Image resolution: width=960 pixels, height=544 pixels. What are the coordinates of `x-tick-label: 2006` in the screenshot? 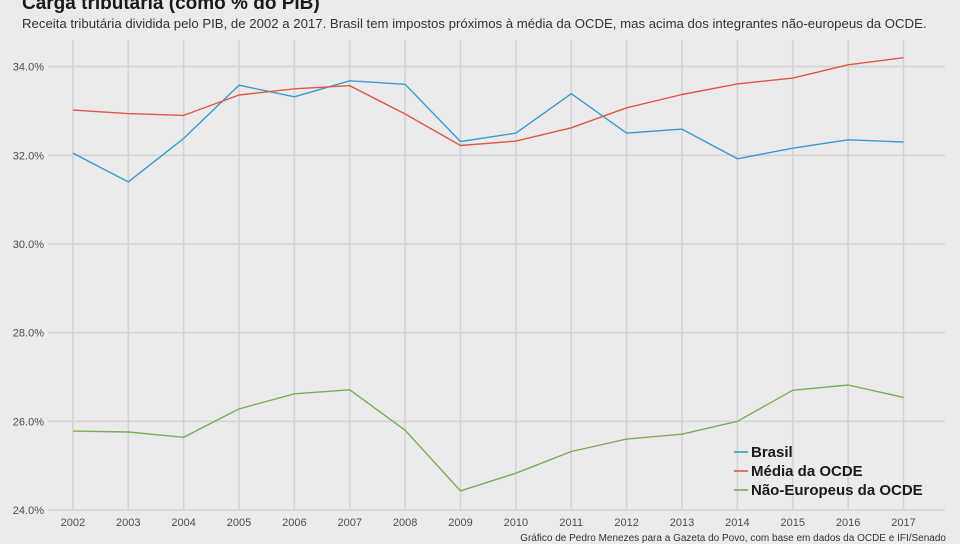 It's located at (294, 523).